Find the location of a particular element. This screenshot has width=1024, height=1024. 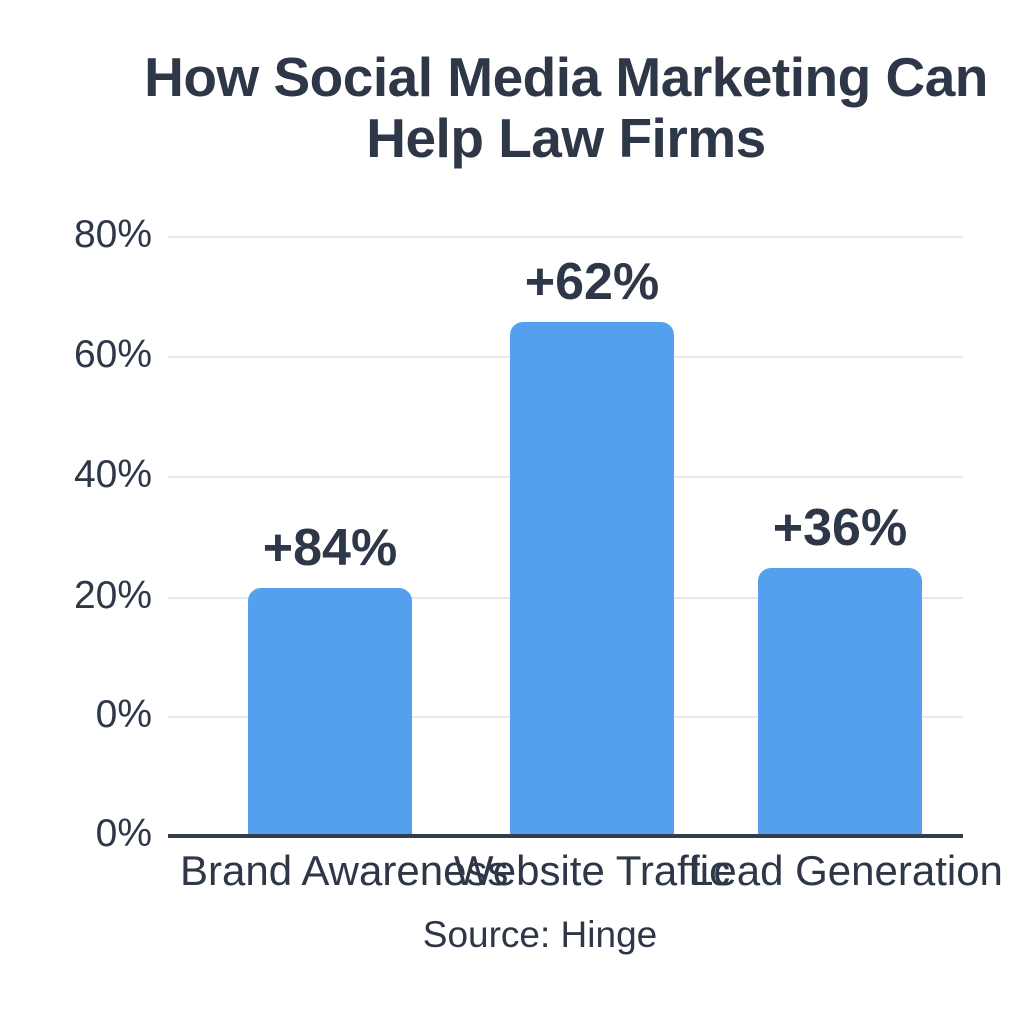

x-axis-line is located at coordinates (565, 836).